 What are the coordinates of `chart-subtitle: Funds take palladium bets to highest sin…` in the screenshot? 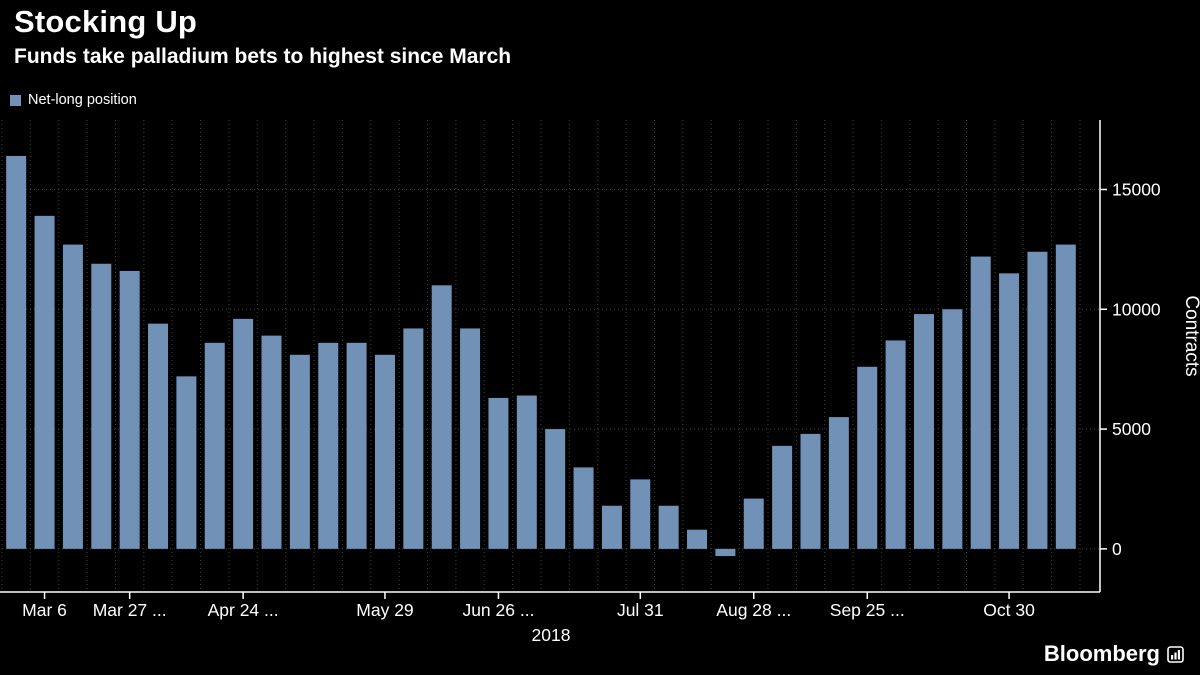 It's located at (263, 56).